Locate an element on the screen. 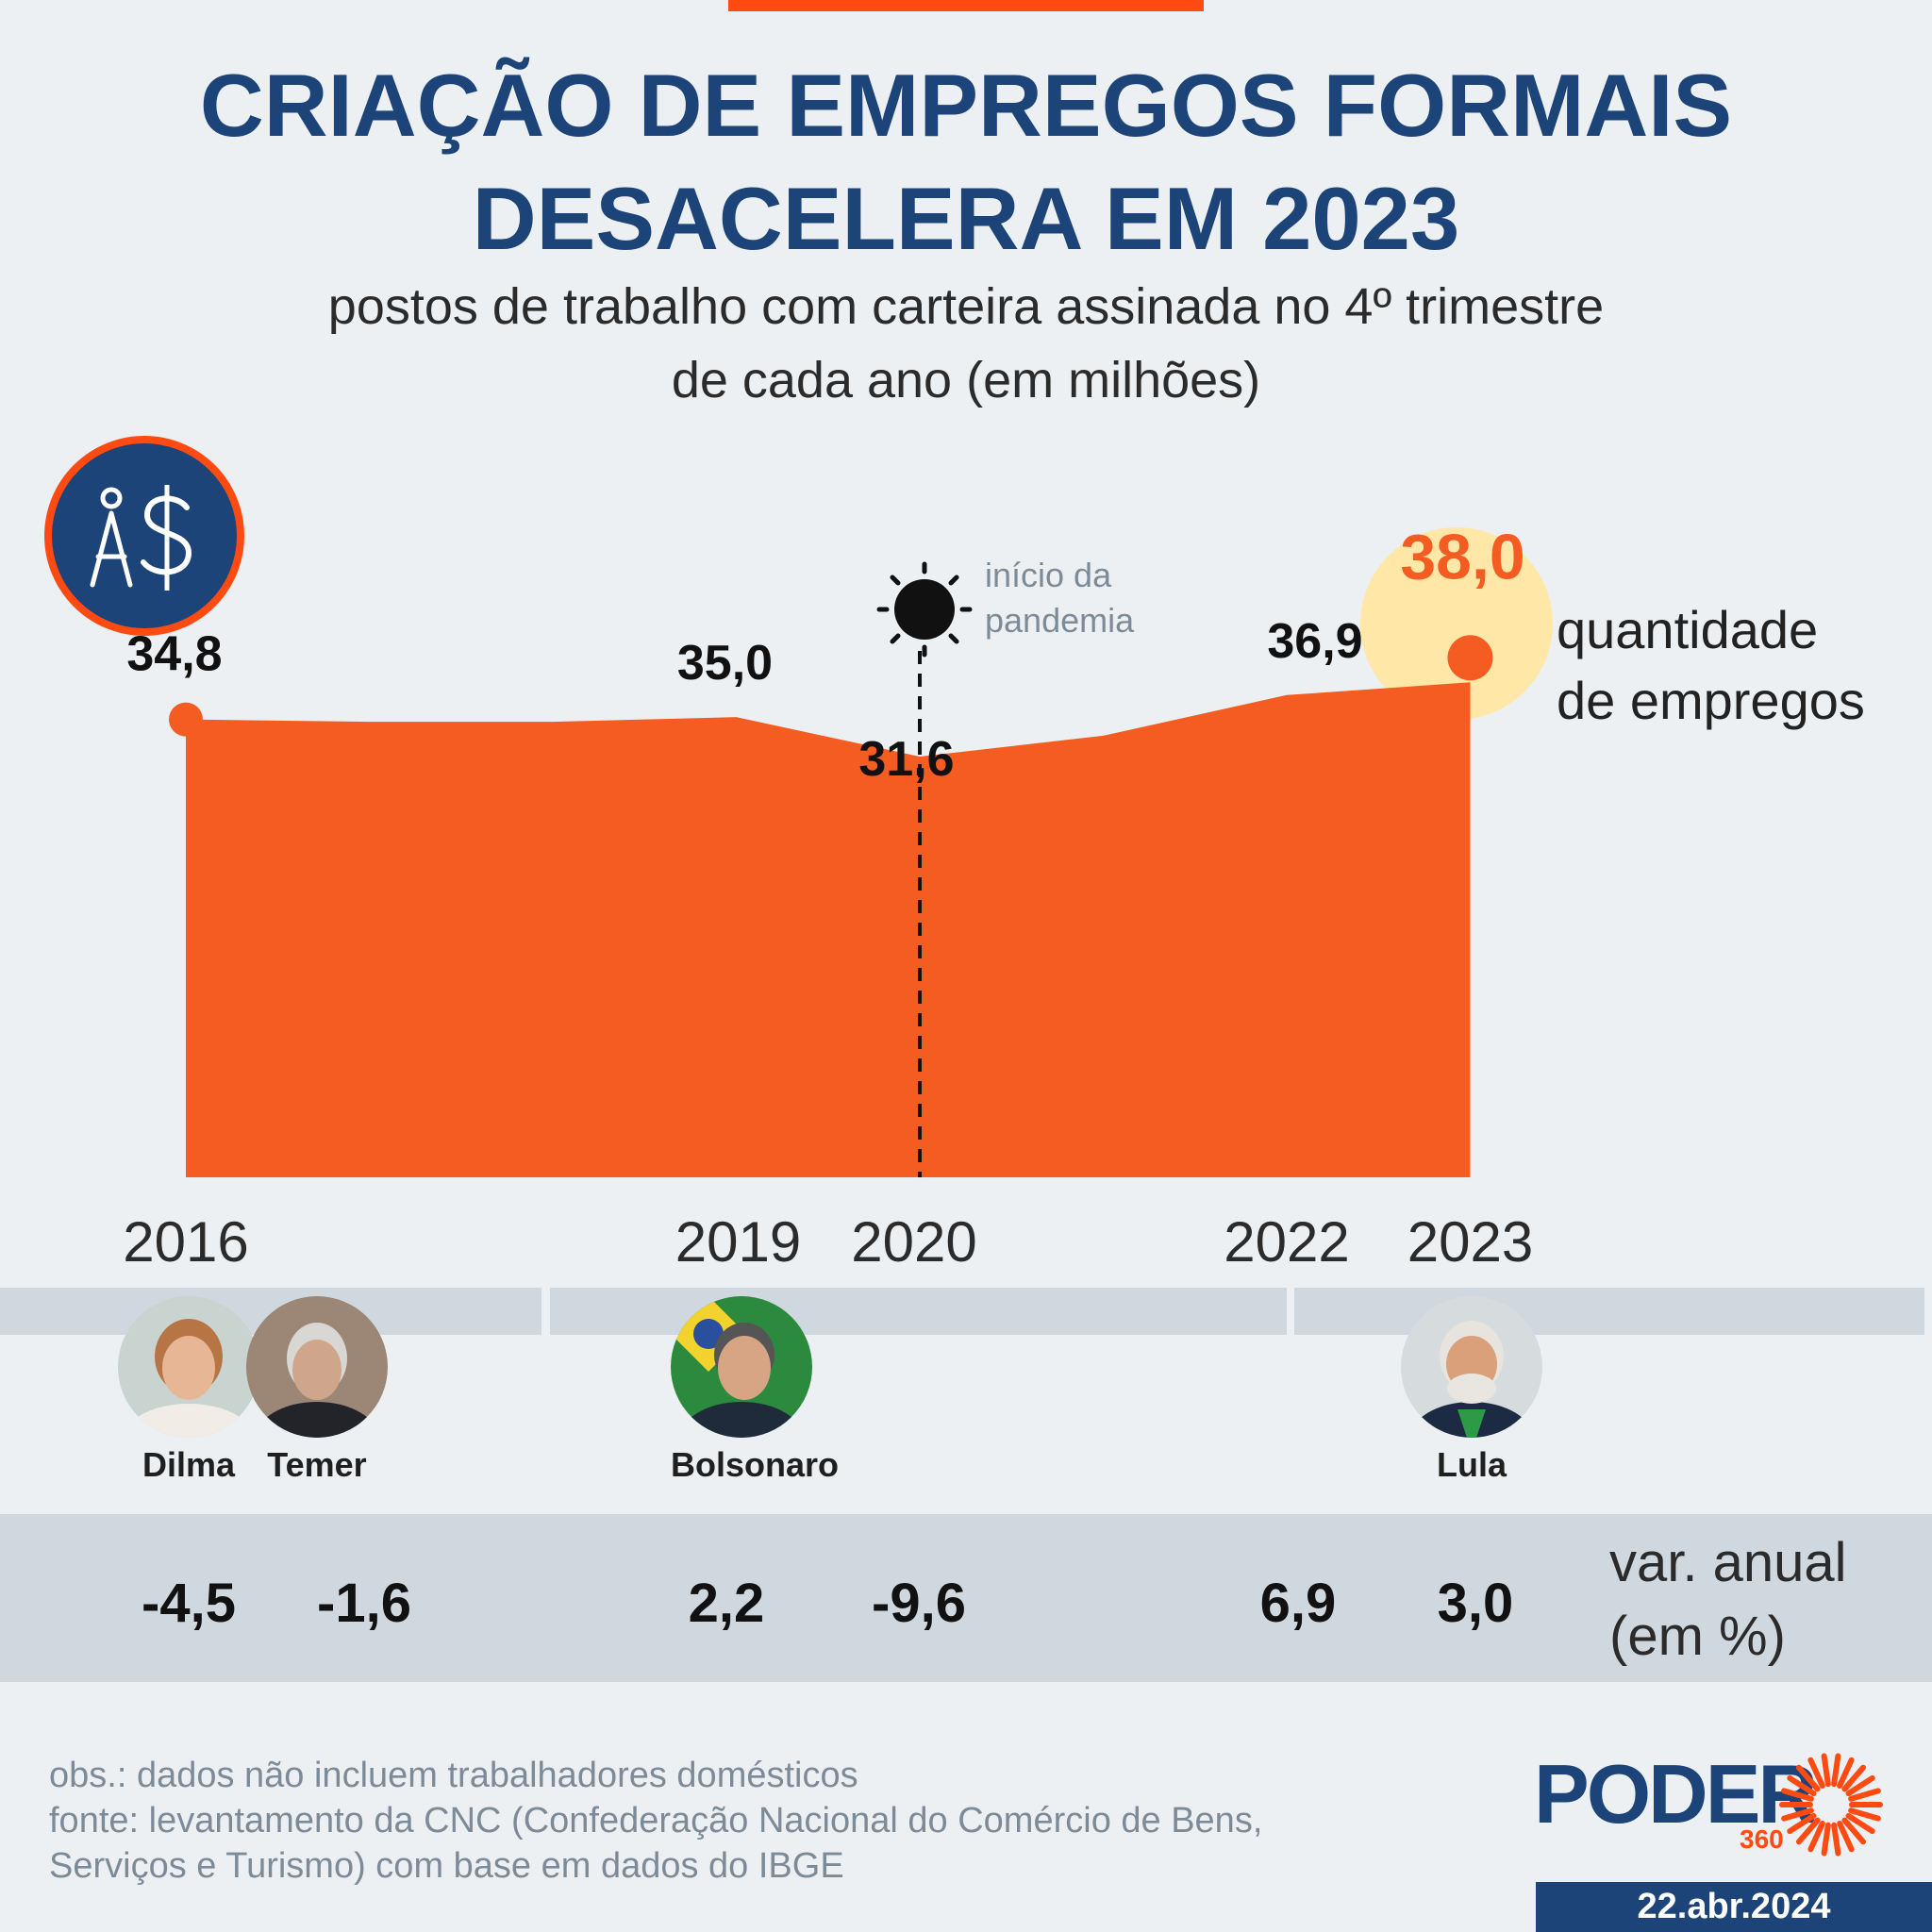  poder360-logo: PODER 360 is located at coordinates (1713, 1802).